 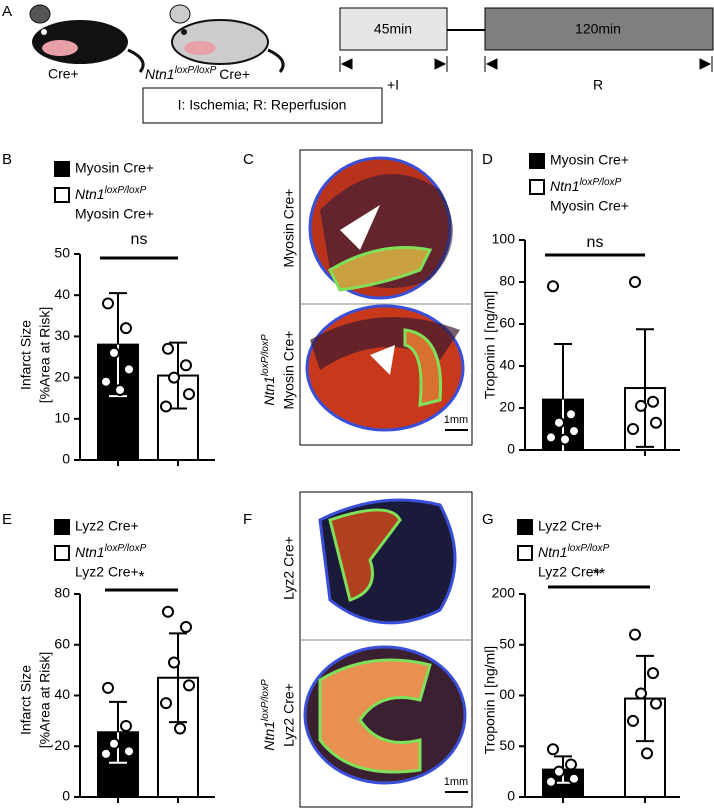 What do you see at coordinates (62, 335) in the screenshot?
I see `y-tick-label: 30` at bounding box center [62, 335].